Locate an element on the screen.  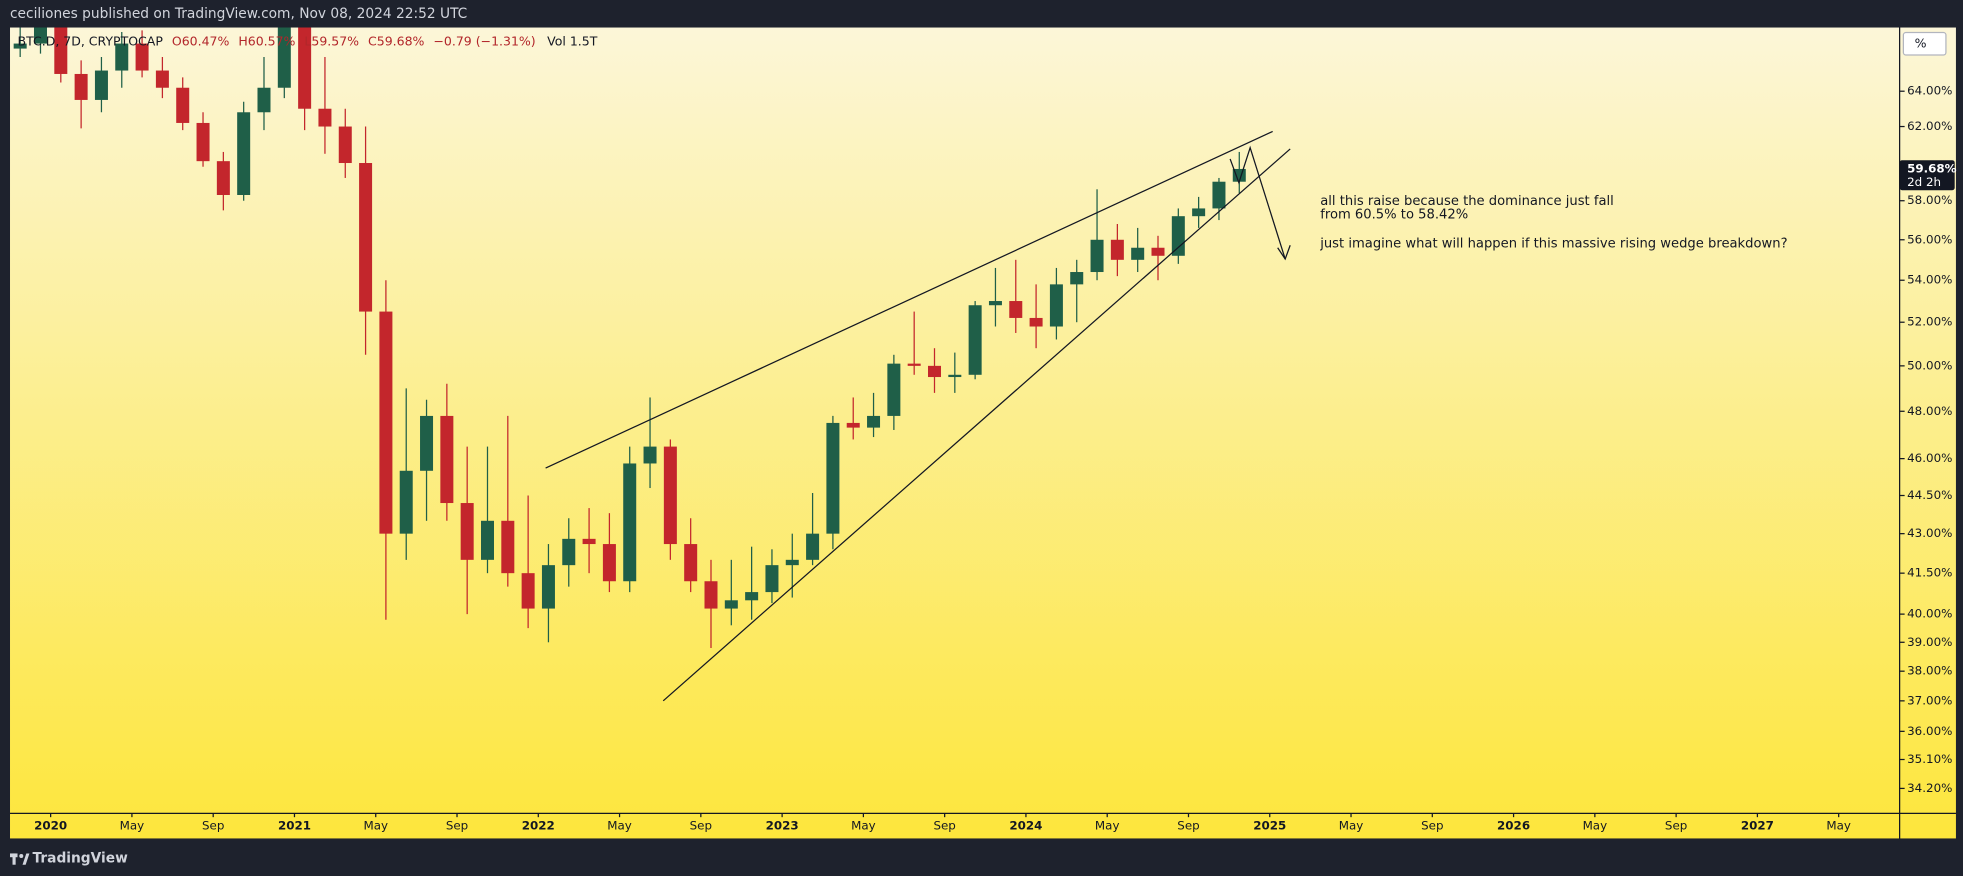
x-tick-label: 2023 is located at coordinates (782, 825).